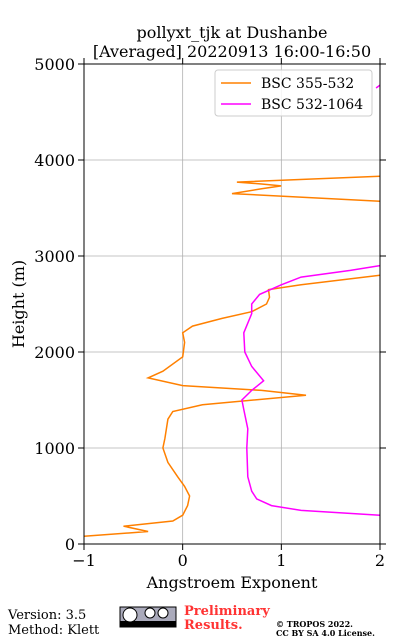  Describe the element at coordinates (183, 560) in the screenshot. I see `x-tick-label: 0` at that location.